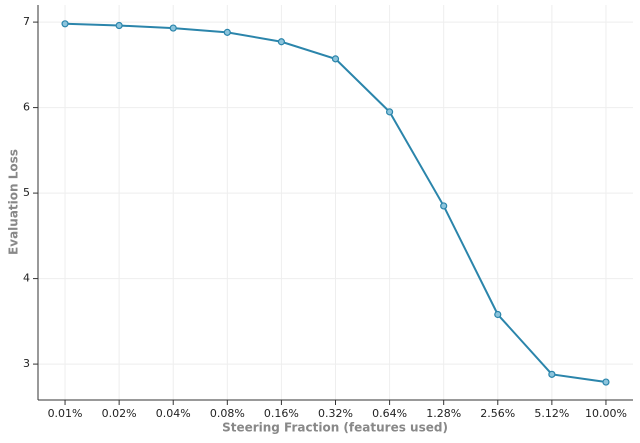  I want to click on y-tick-label: 3, so click(26, 363).